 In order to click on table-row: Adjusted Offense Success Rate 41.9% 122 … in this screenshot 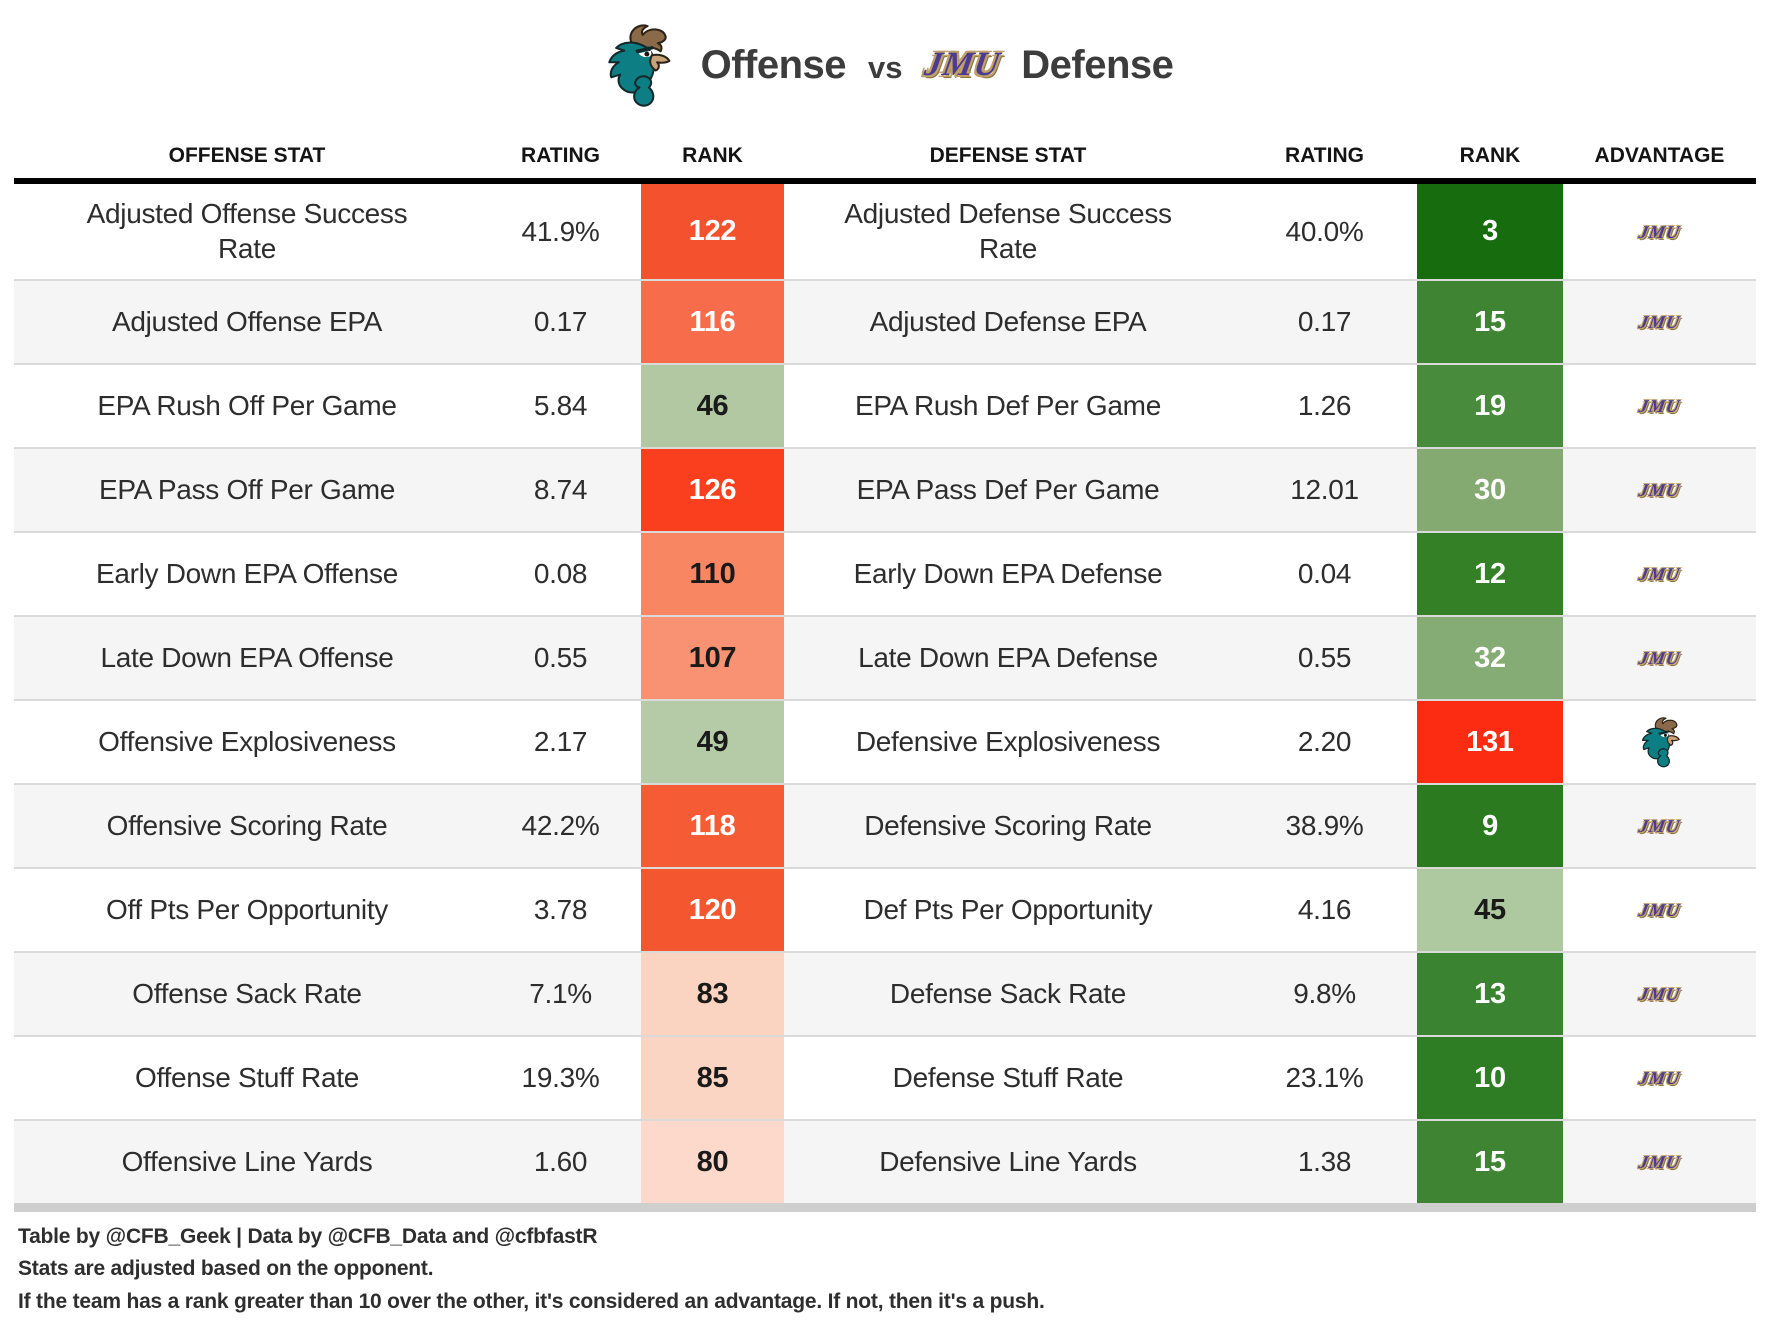, I will do `click(885, 231)`.